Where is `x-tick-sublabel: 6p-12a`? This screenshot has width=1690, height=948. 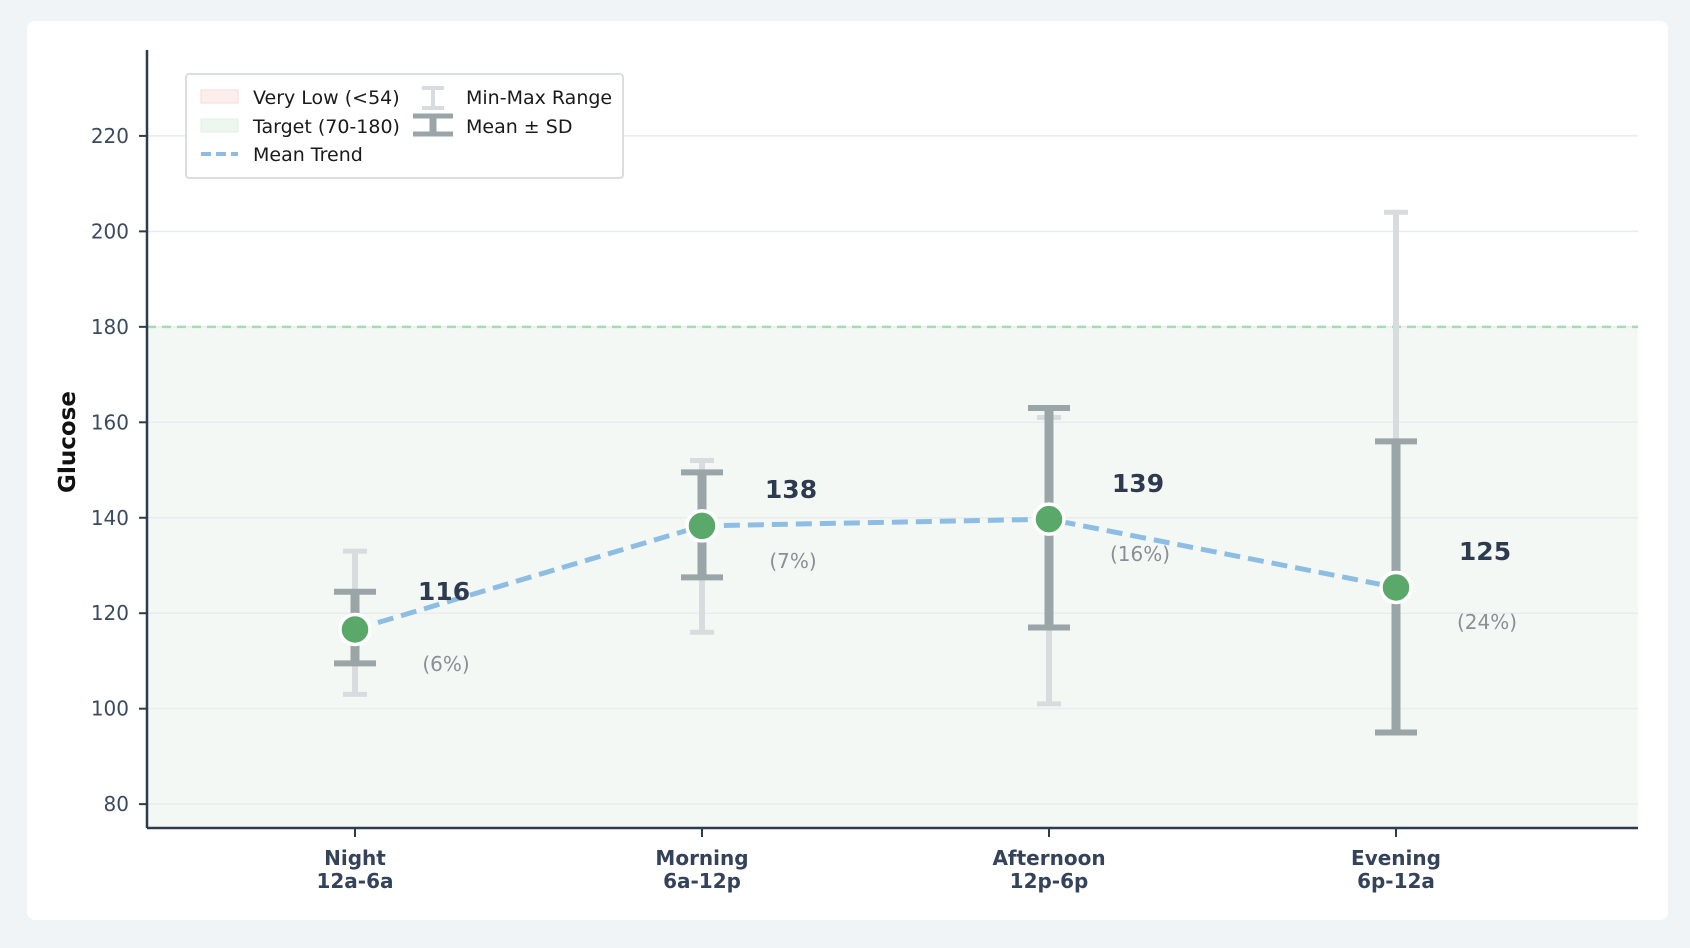
x-tick-sublabel: 6p-12a is located at coordinates (1396, 881).